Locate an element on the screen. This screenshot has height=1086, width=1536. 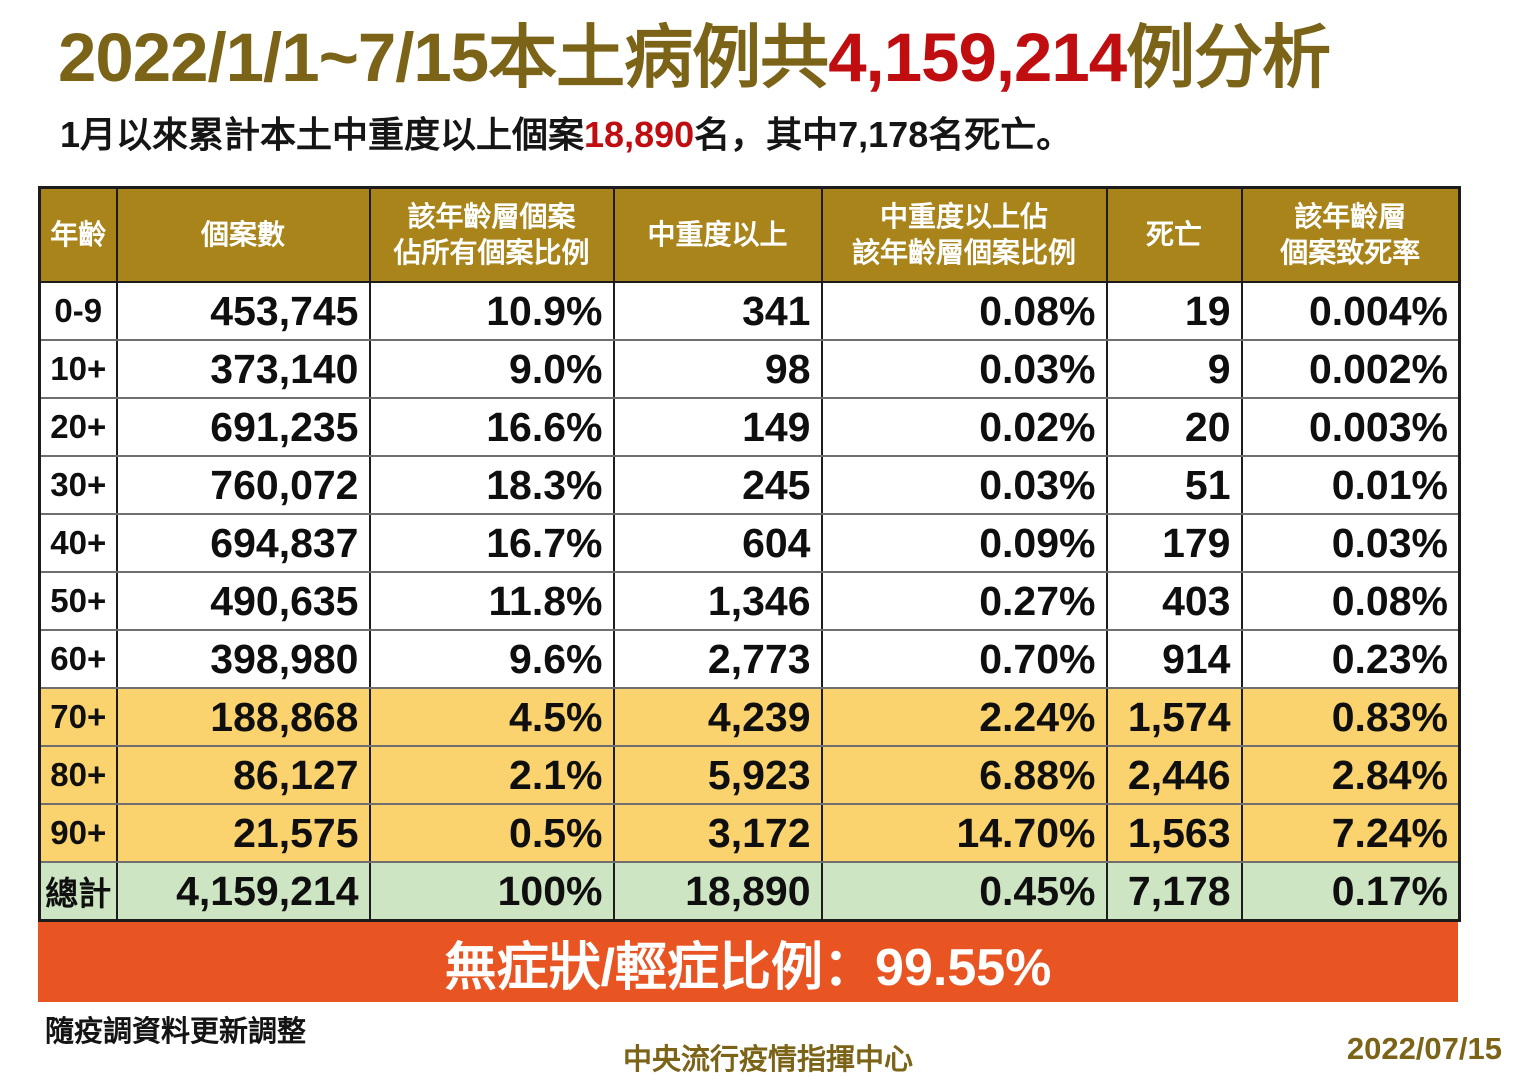
severe-rate-cell: 6.88% is located at coordinates (964, 775).